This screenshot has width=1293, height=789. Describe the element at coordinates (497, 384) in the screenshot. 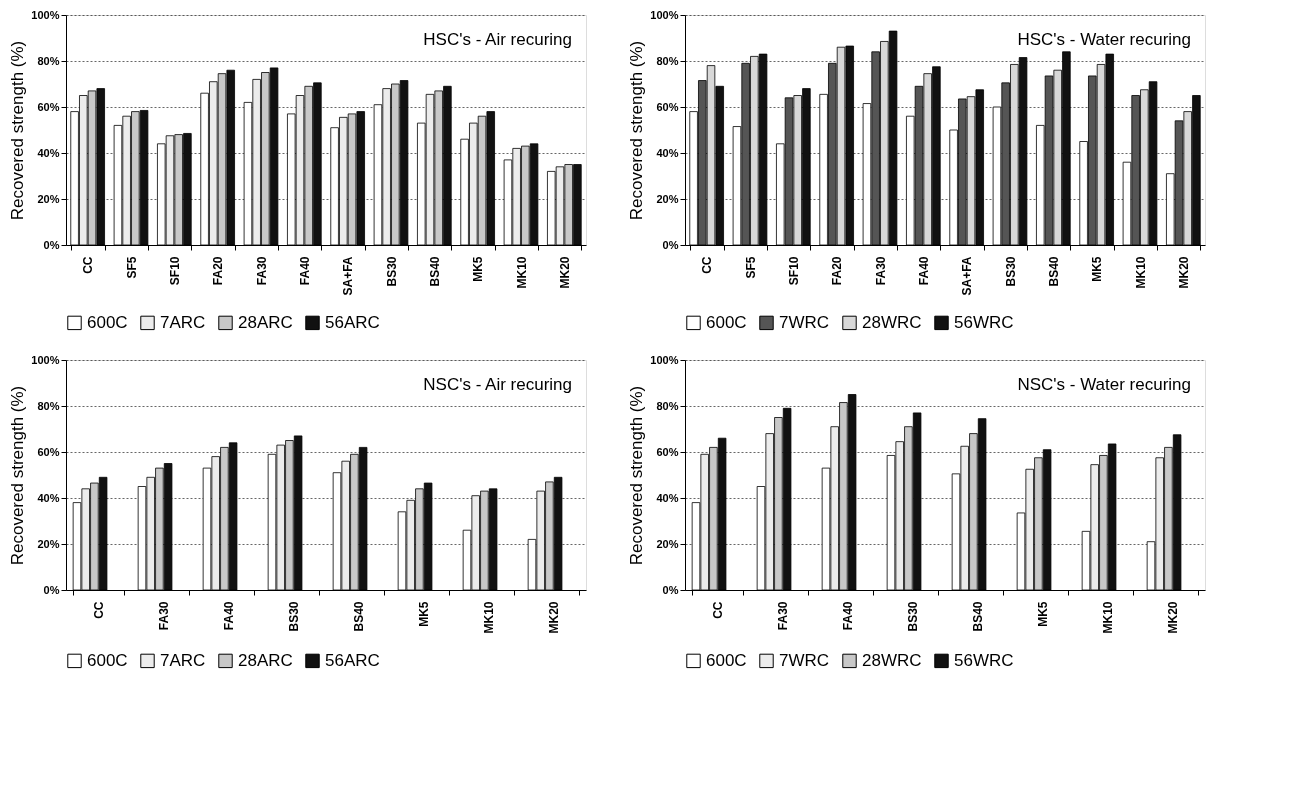

I see `text: NSC's - Air recuring` at that location.